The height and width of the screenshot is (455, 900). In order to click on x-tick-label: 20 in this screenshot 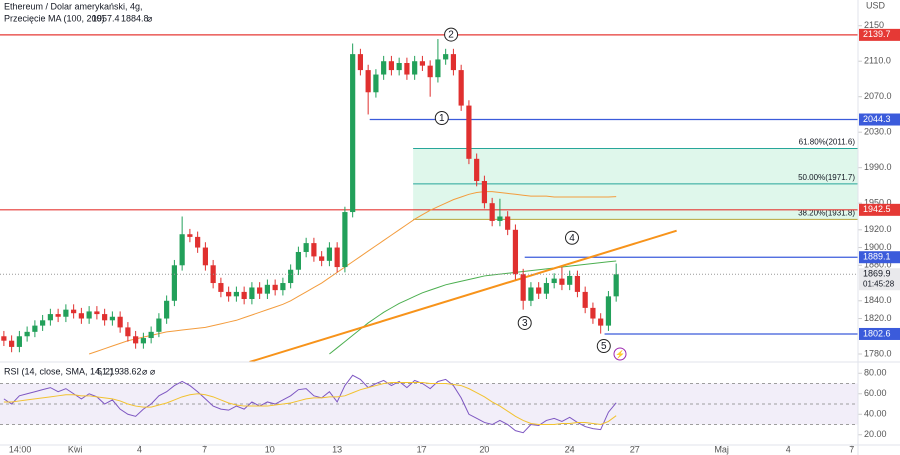, I will do `click(484, 449)`.